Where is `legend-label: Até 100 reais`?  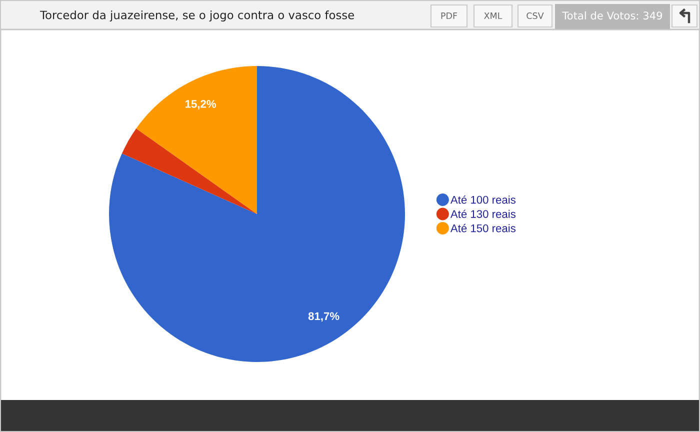 legend-label: Até 100 reais is located at coordinates (483, 199).